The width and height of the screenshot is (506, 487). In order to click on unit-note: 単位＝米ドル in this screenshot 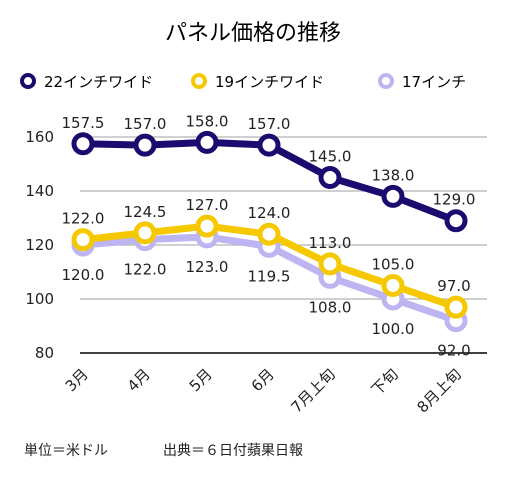, I will do `click(66, 451)`.